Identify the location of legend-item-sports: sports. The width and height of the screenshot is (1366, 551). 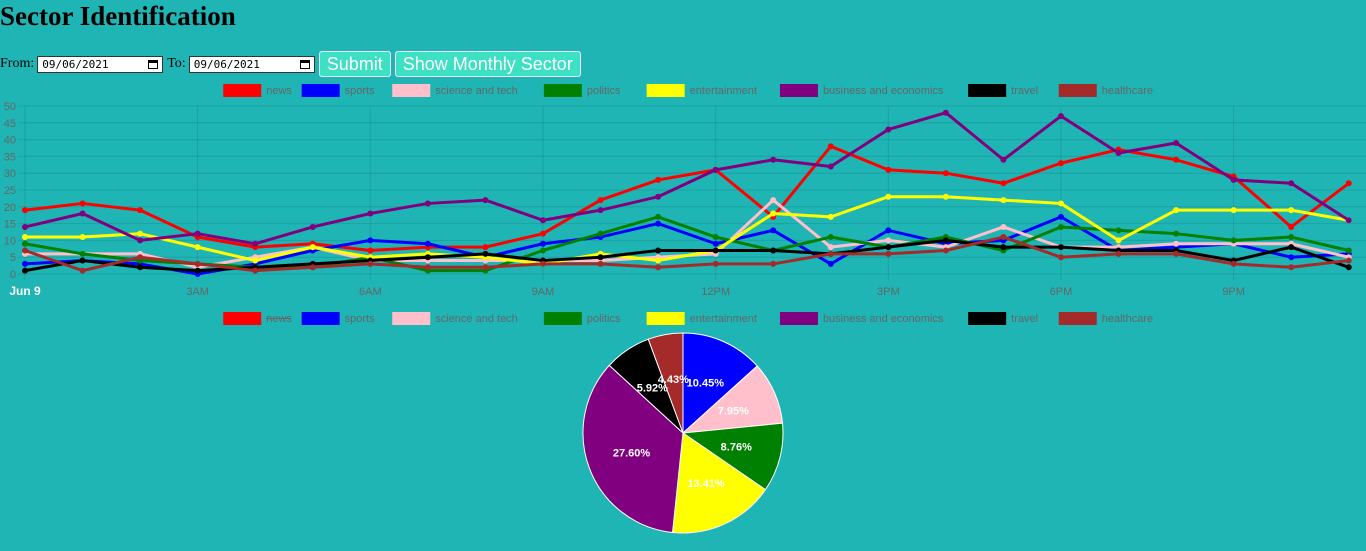
(338, 90).